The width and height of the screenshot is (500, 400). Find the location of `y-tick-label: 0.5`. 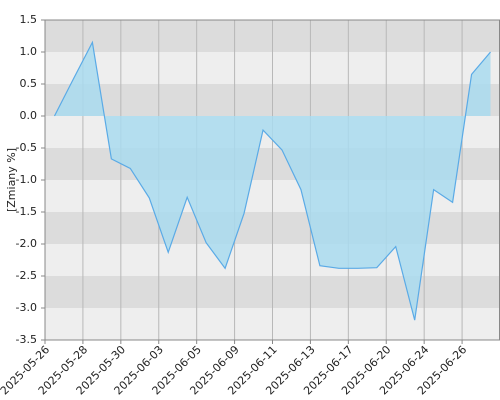

y-tick-label: 0.5 is located at coordinates (29, 83).